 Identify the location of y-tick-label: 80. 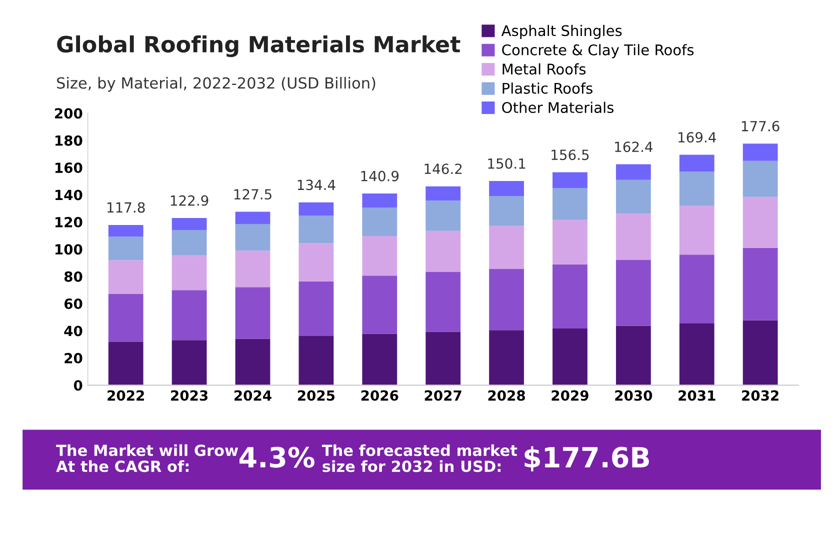
(73, 276).